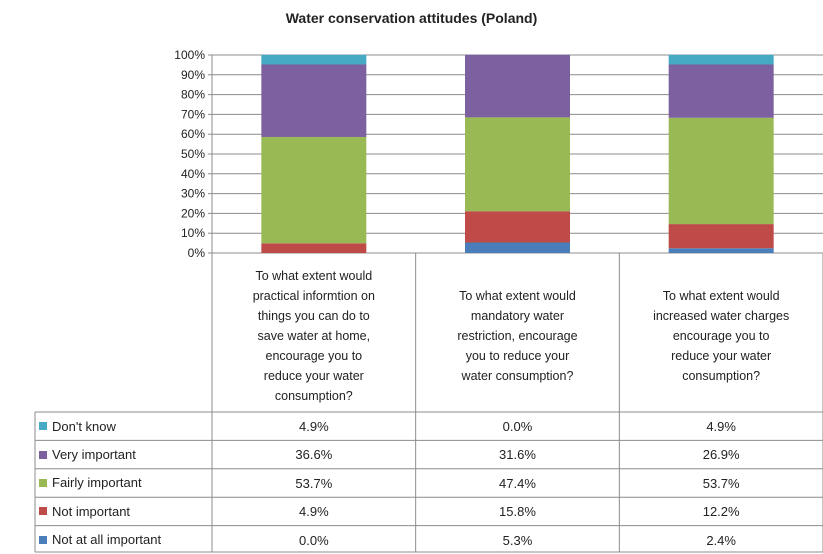 The width and height of the screenshot is (823, 554). What do you see at coordinates (517, 375) in the screenshot?
I see `category-label-line: water consumption?` at bounding box center [517, 375].